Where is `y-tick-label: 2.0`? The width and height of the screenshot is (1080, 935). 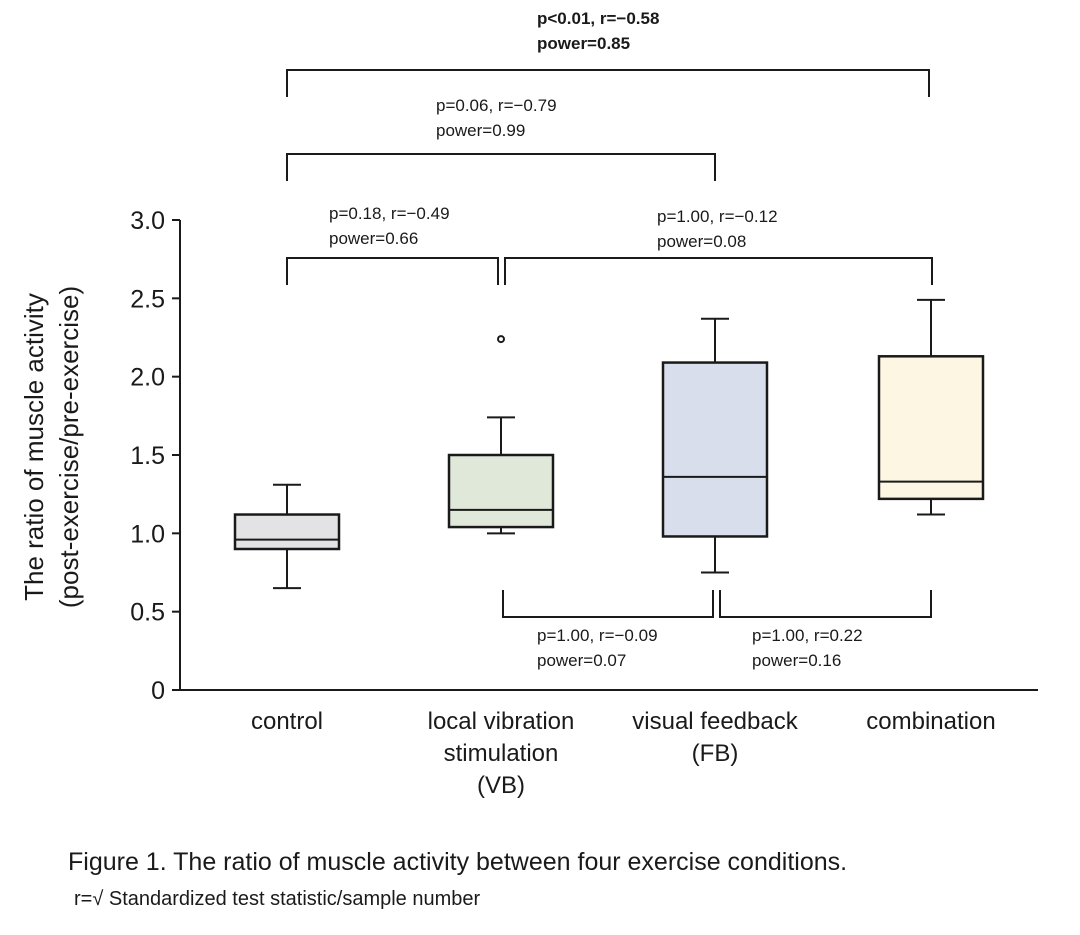 y-tick-label: 2.0 is located at coordinates (147, 378).